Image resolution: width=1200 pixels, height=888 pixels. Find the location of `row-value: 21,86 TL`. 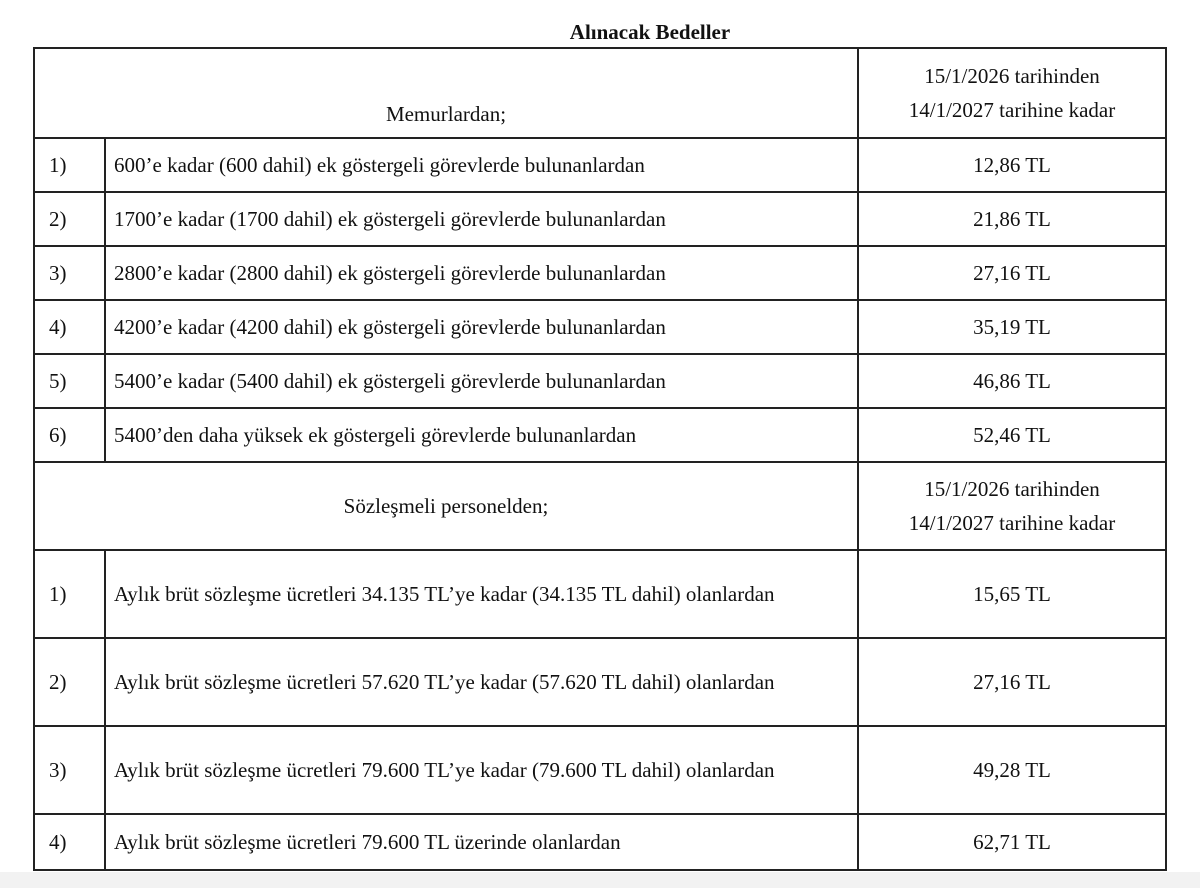

row-value: 21,86 TL is located at coordinates (1012, 219).